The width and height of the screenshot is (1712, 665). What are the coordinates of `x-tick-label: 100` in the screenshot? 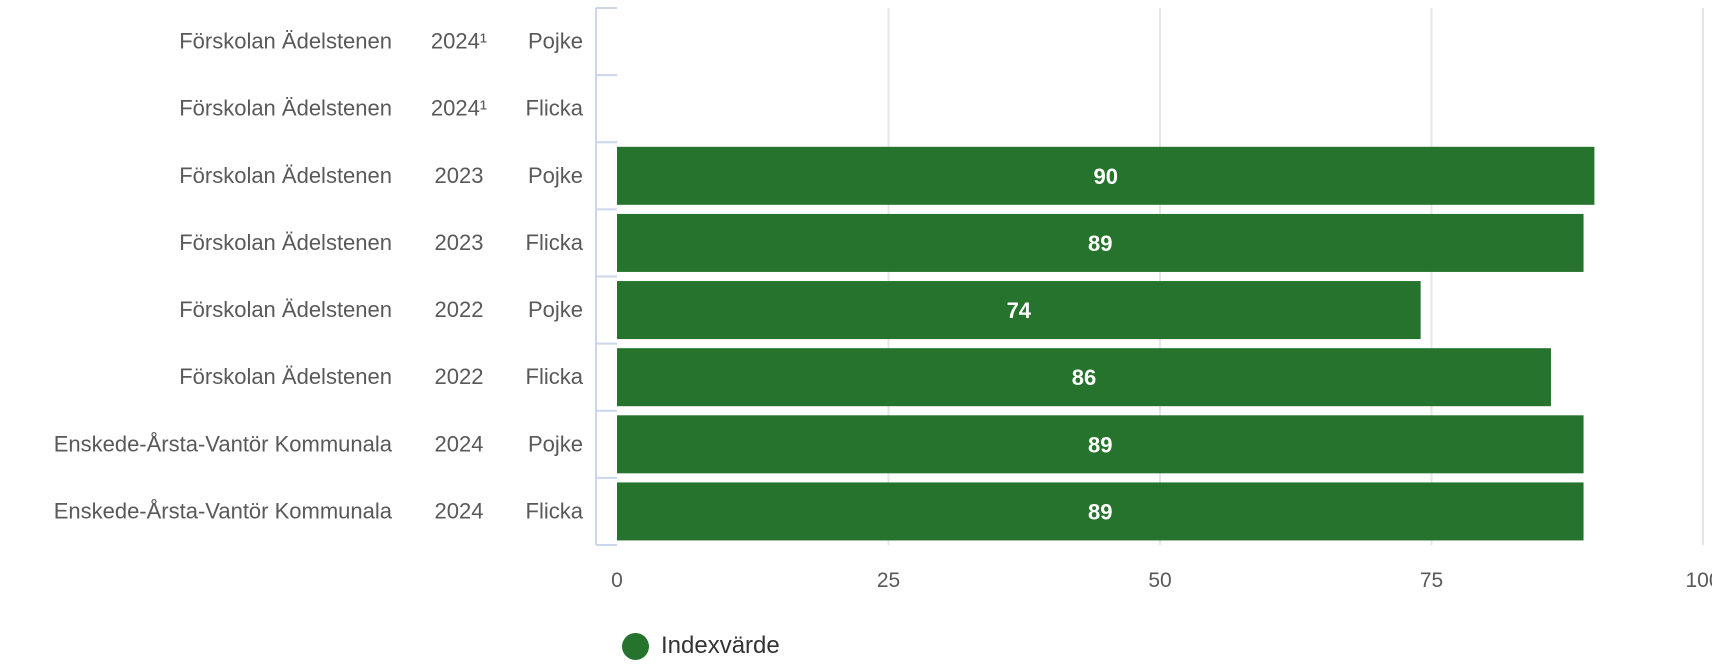 It's located at (1698, 580).